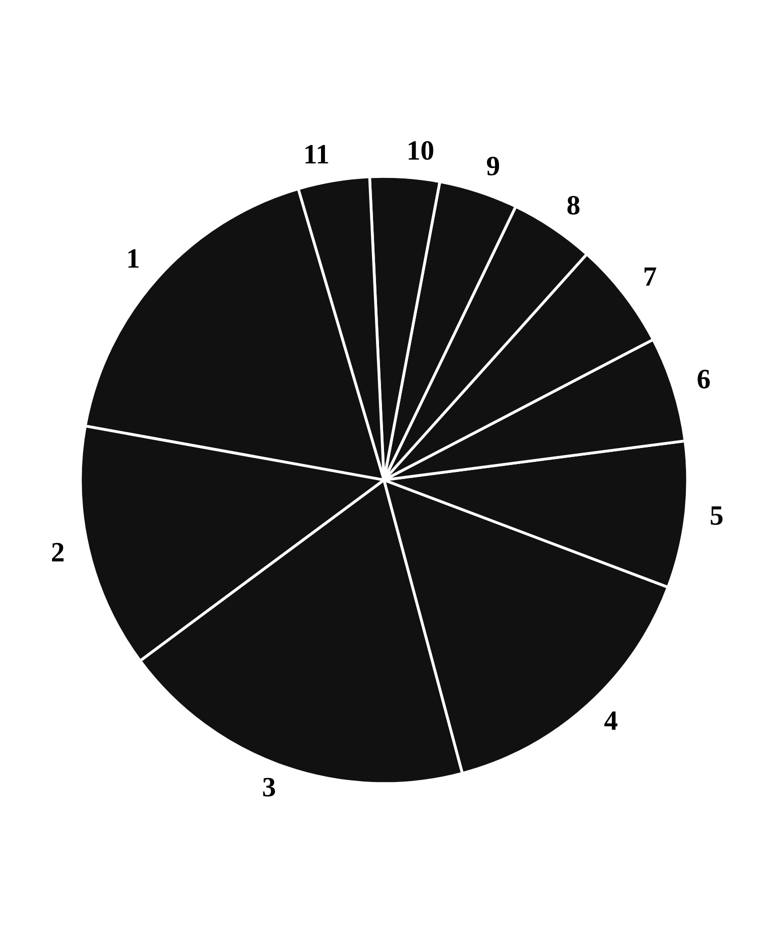  Describe the element at coordinates (493, 166) in the screenshot. I see `slice-label: 9` at that location.